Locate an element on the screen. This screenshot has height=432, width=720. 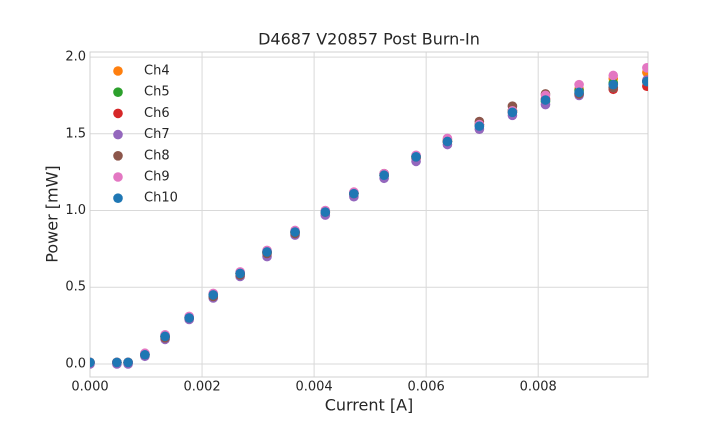
y-tick-label: 1.5 is located at coordinates (75, 133).